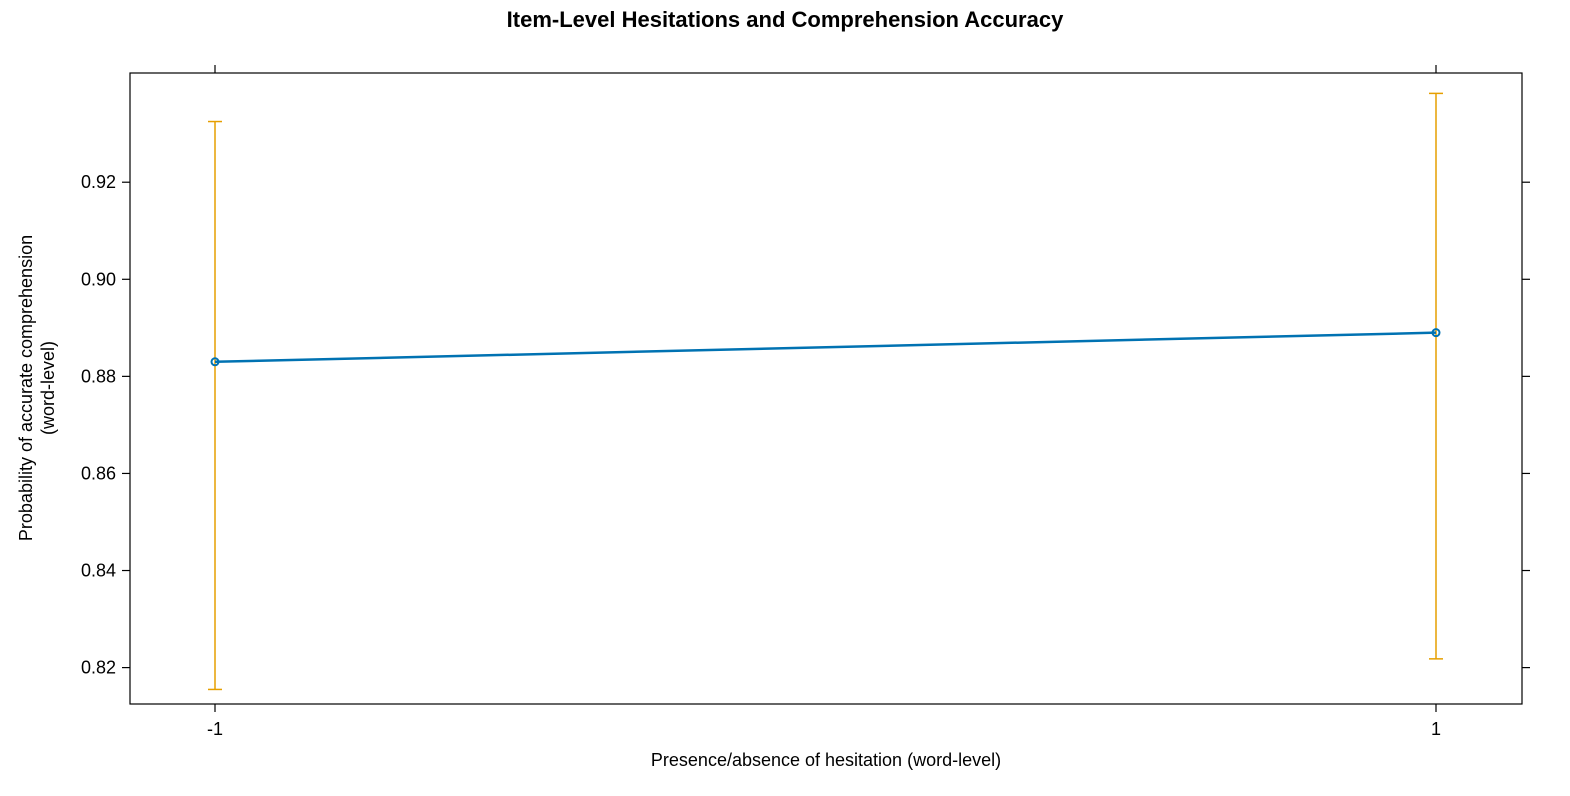  Describe the element at coordinates (26, 388) in the screenshot. I see `y-axis-label-line-1: Probability of accurate comprehension` at that location.